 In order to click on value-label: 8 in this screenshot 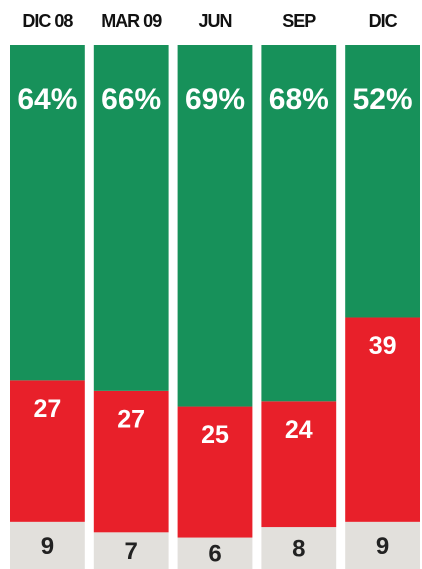, I will do `click(298, 548)`.